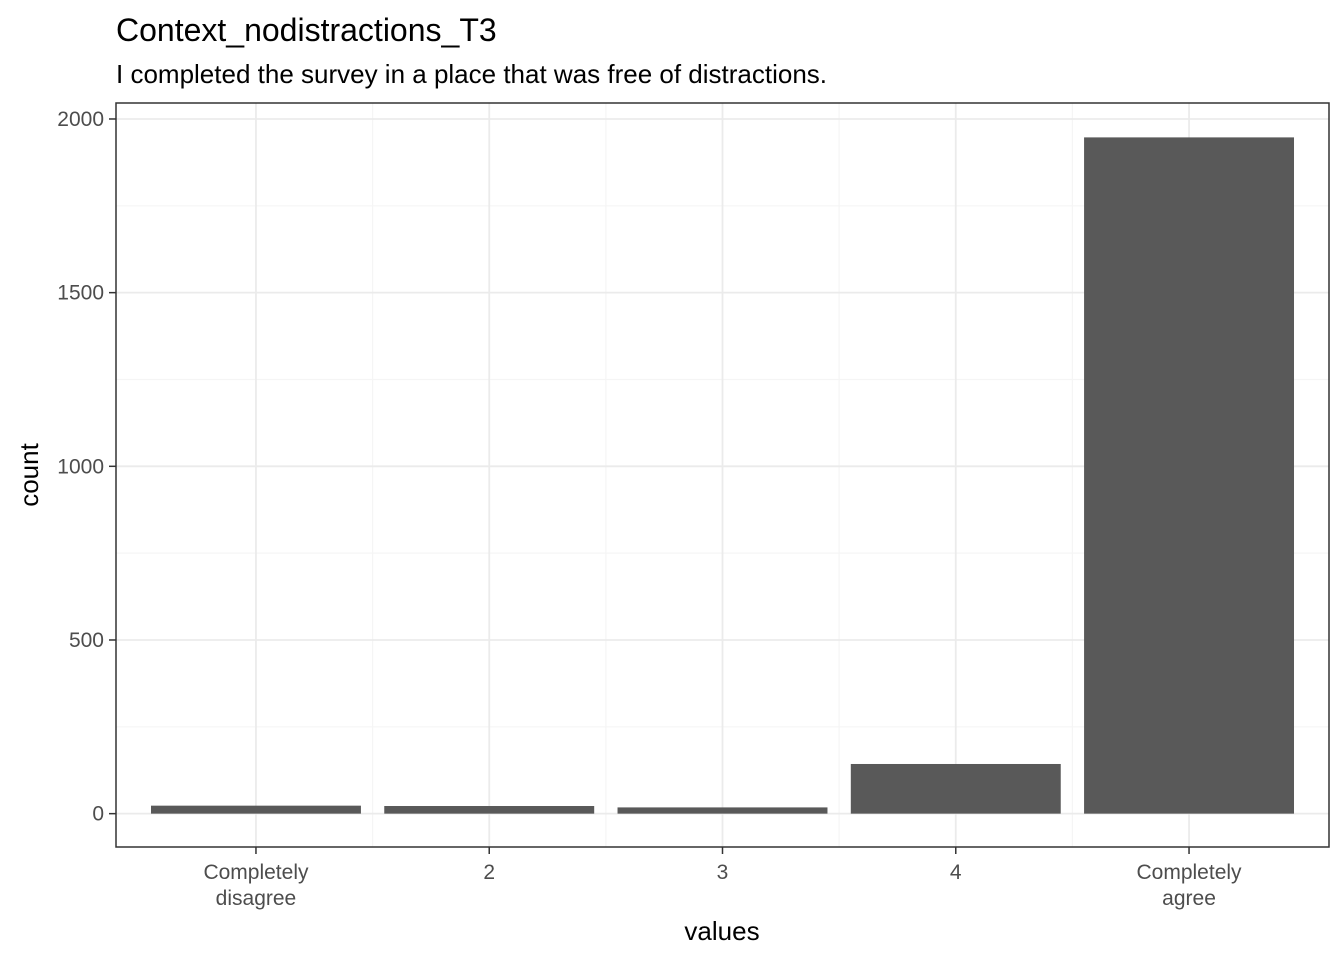 Image resolution: width=1344 pixels, height=965 pixels. Describe the element at coordinates (80, 119) in the screenshot. I see `y-tick-label: 2000` at that location.